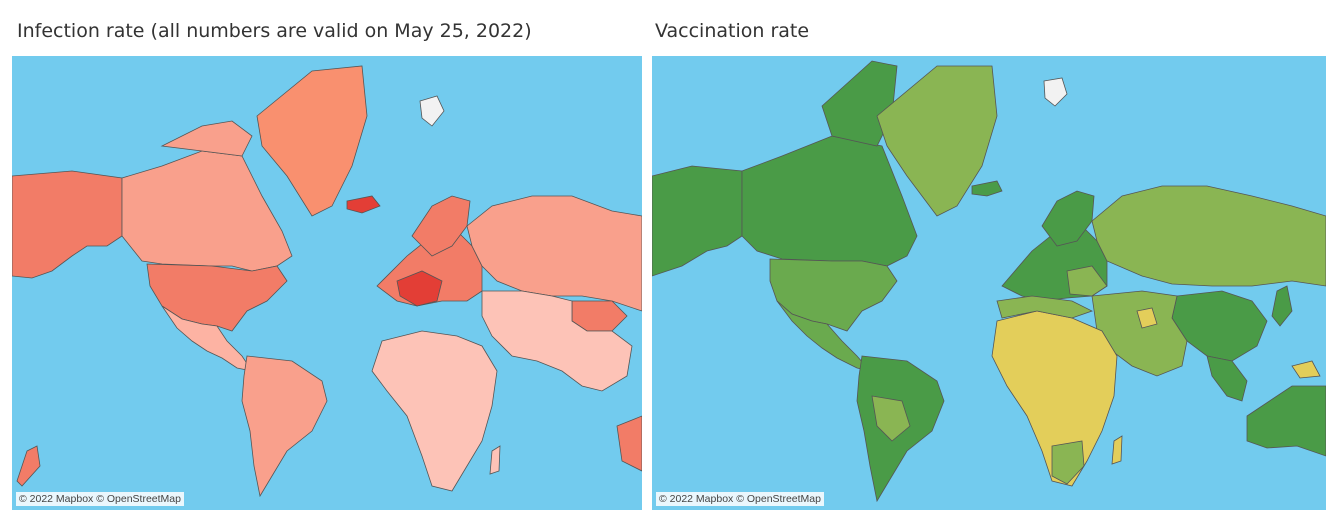 The height and width of the screenshot is (522, 1338). I want to click on region-japan, so click(1282, 306).